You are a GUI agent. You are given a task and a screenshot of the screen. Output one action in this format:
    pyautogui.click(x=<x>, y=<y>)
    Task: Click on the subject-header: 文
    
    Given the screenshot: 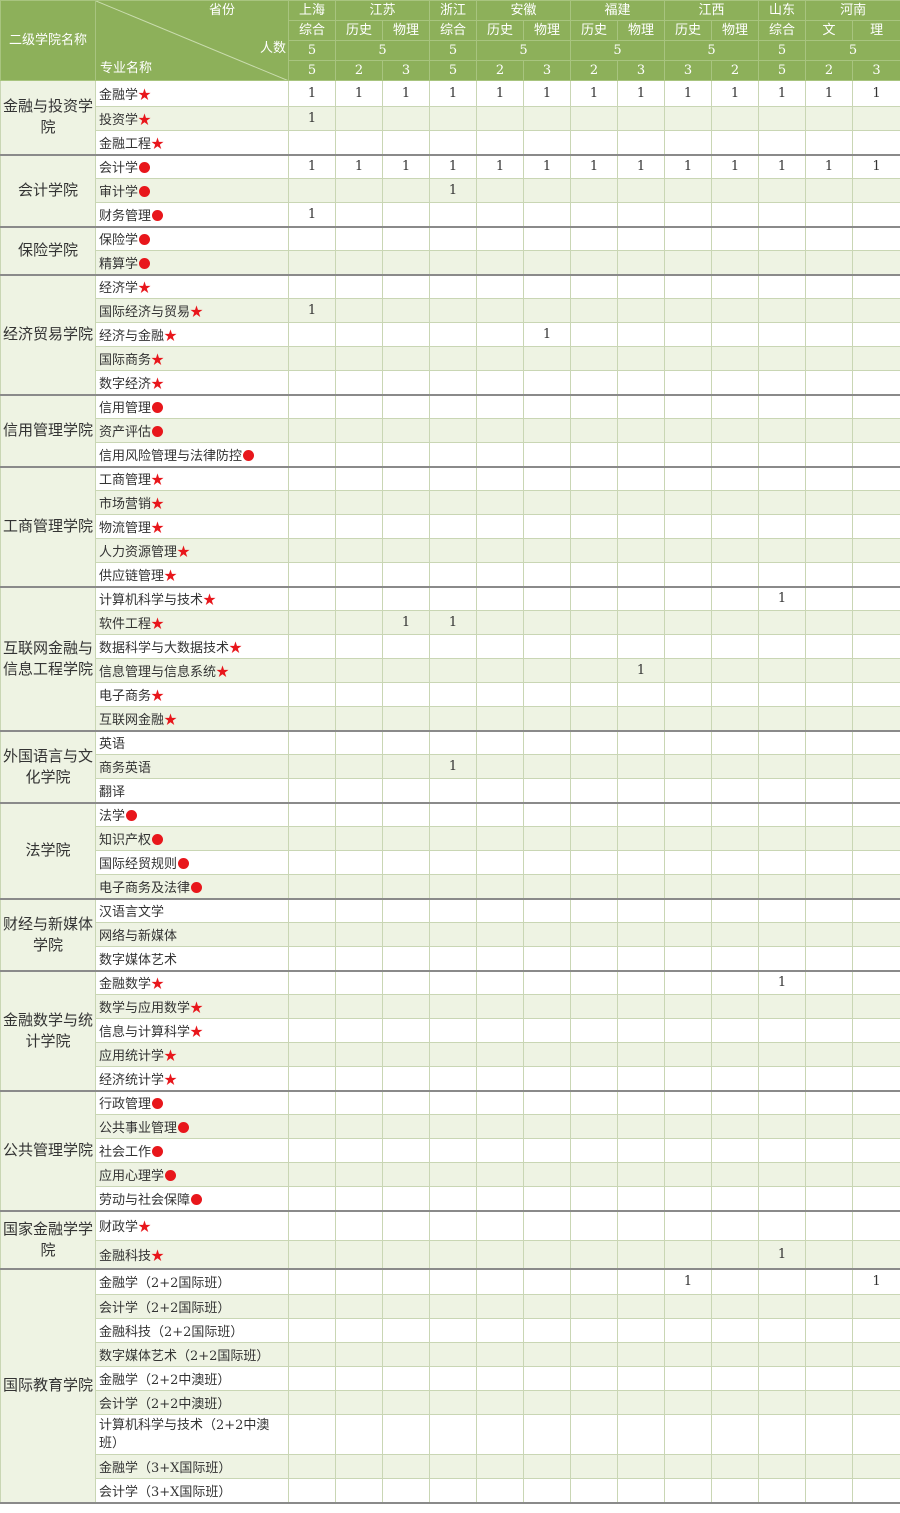 What is the action you would take?
    pyautogui.click(x=829, y=30)
    